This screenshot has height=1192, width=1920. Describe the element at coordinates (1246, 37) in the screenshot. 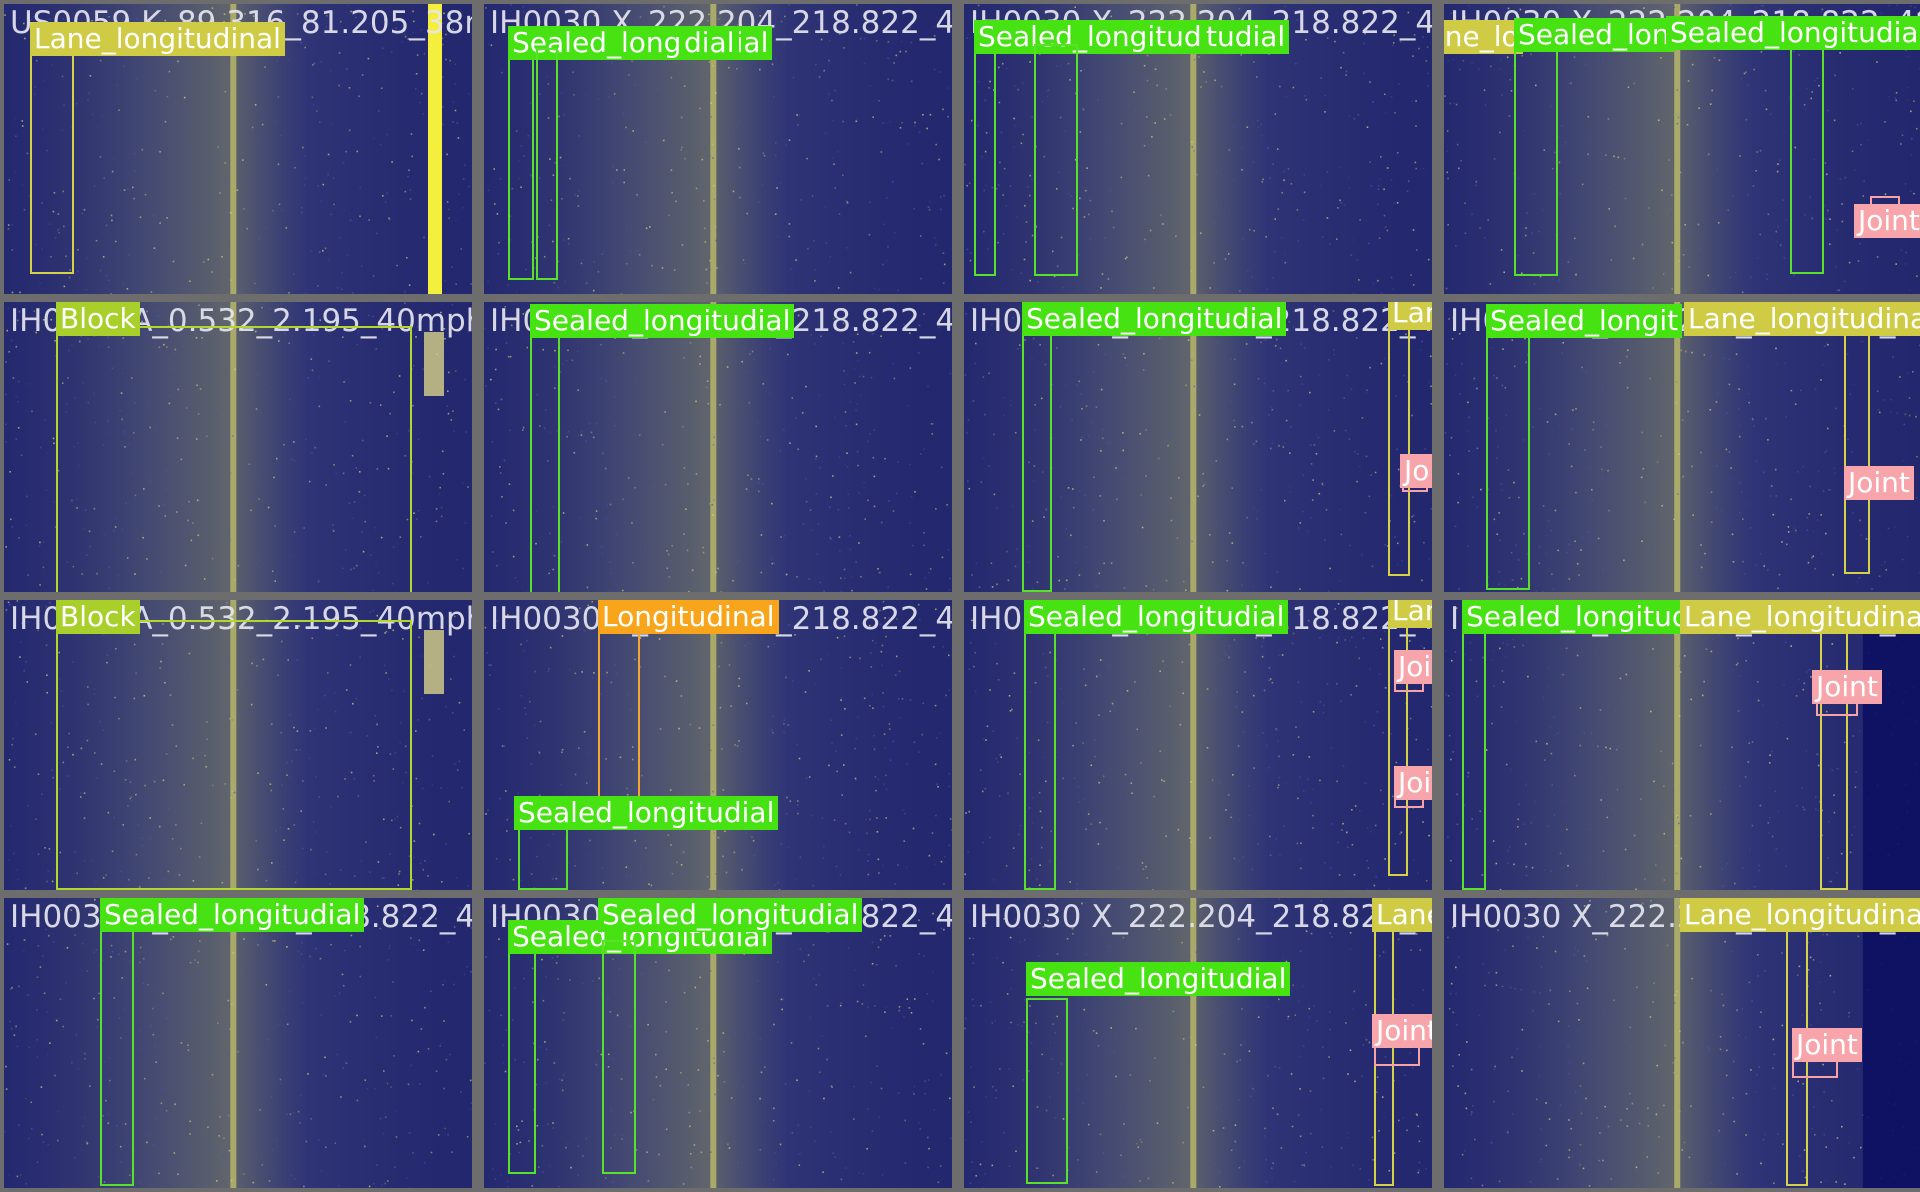

I see `detection-label: tudial` at that location.